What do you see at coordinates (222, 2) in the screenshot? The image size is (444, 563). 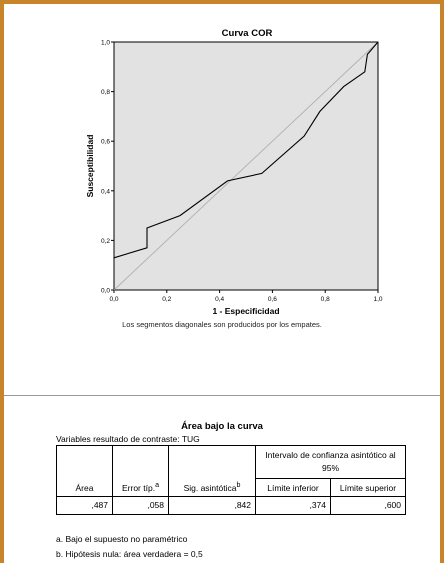 I see `frame-top` at bounding box center [222, 2].